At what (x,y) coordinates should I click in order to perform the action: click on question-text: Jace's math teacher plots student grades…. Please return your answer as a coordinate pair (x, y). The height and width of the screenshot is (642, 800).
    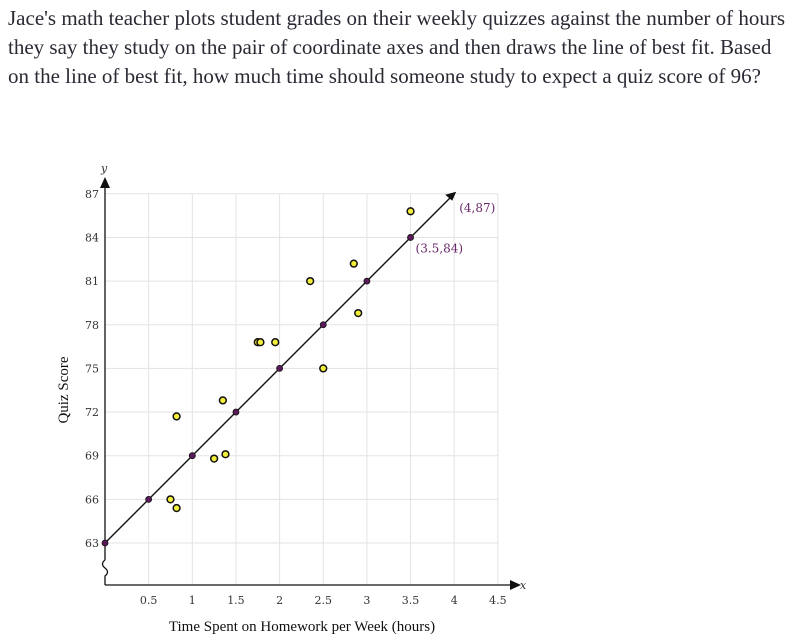
    Looking at the image, I should click on (397, 47).